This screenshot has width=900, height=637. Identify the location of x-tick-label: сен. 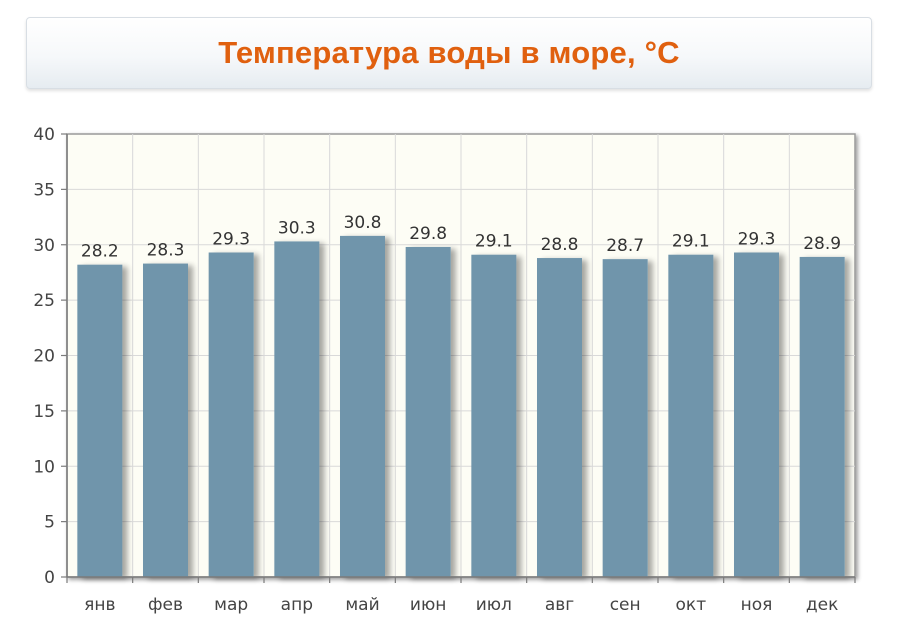
(625, 605).